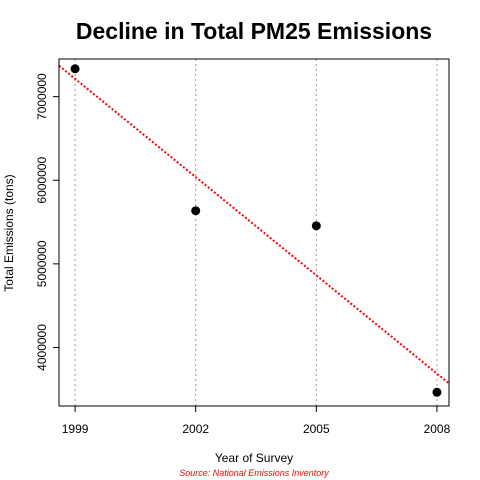  I want to click on y-tick-label: 5000000, so click(42, 263).